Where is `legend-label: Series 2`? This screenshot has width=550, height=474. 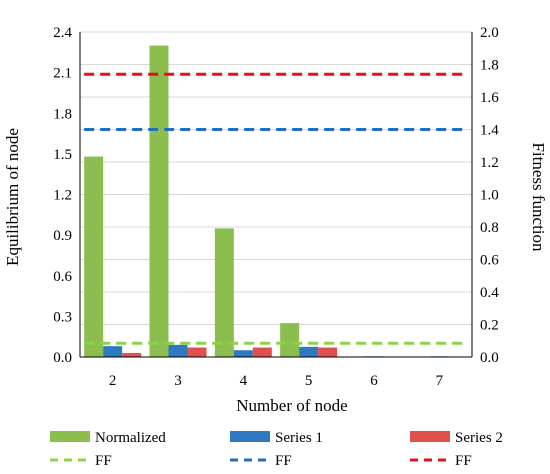
legend-label: Series 2 is located at coordinates (479, 438).